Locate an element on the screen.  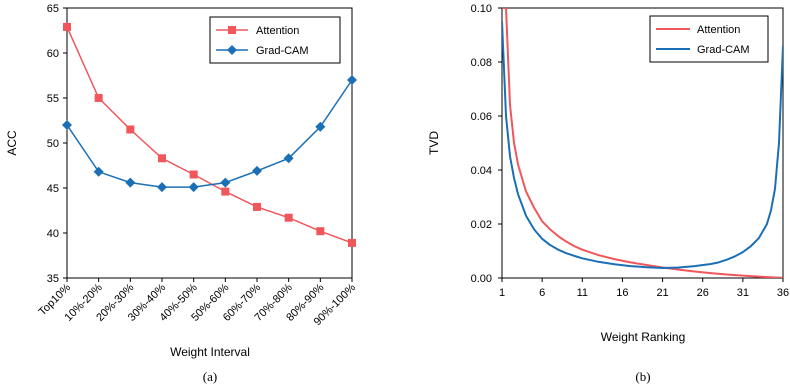
chart-b-x-axis-title: Weight Ranking is located at coordinates (643, 337).